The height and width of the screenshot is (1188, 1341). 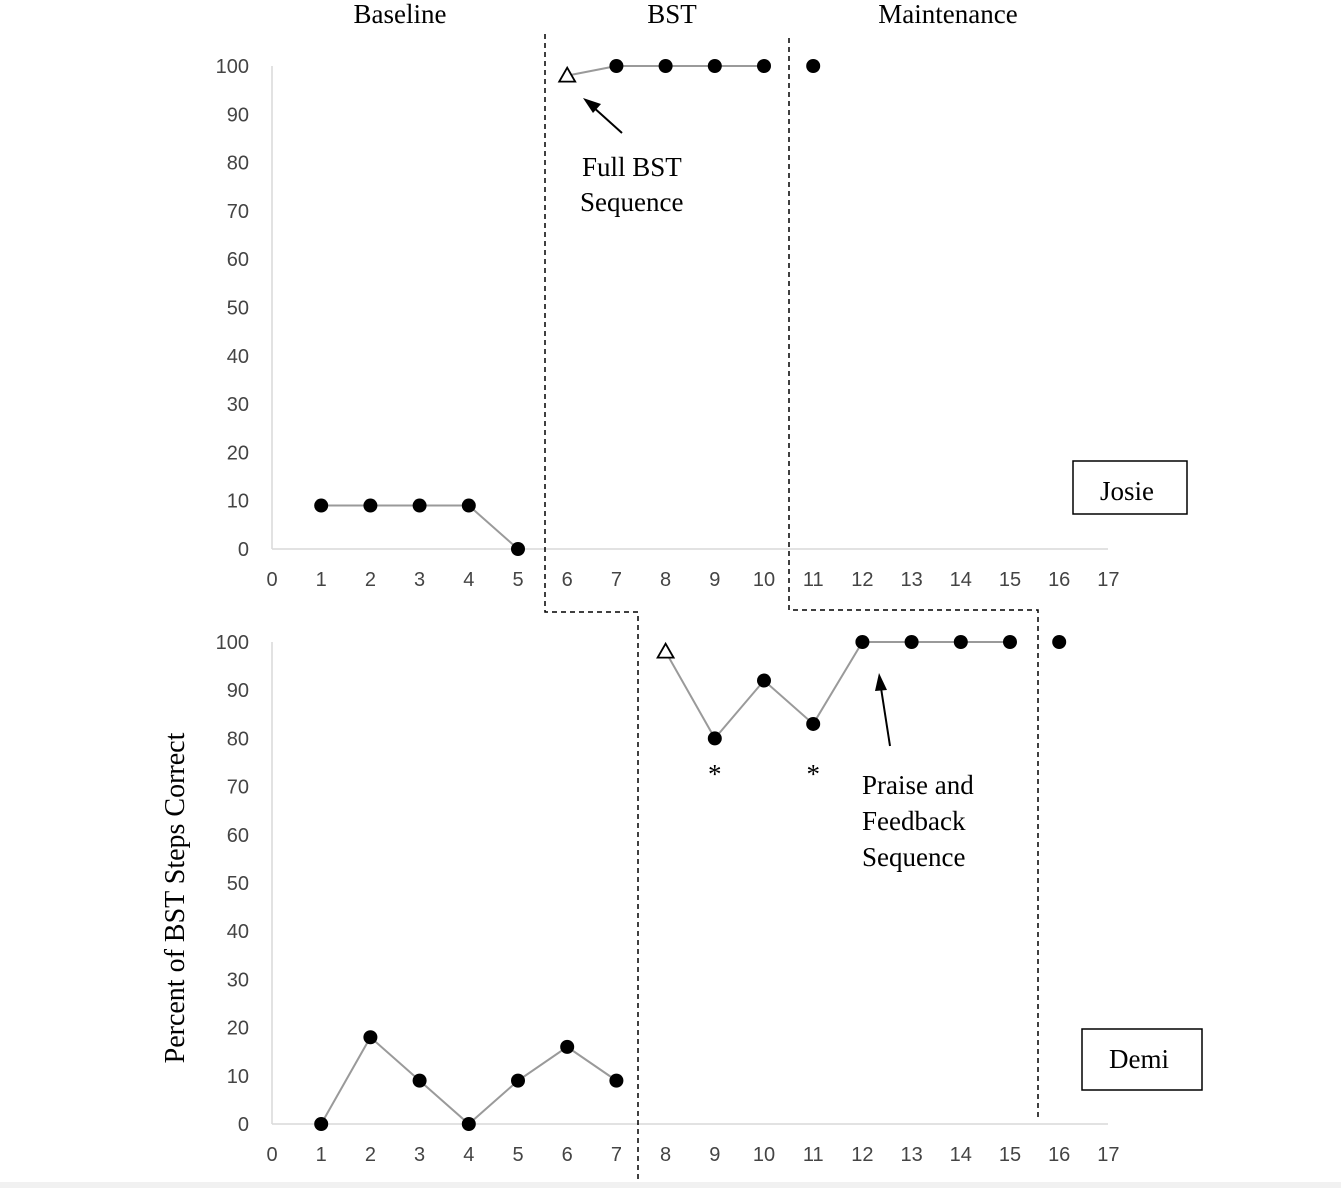 What do you see at coordinates (271, 580) in the screenshot?
I see `x-tick-label-josie-0: 0` at bounding box center [271, 580].